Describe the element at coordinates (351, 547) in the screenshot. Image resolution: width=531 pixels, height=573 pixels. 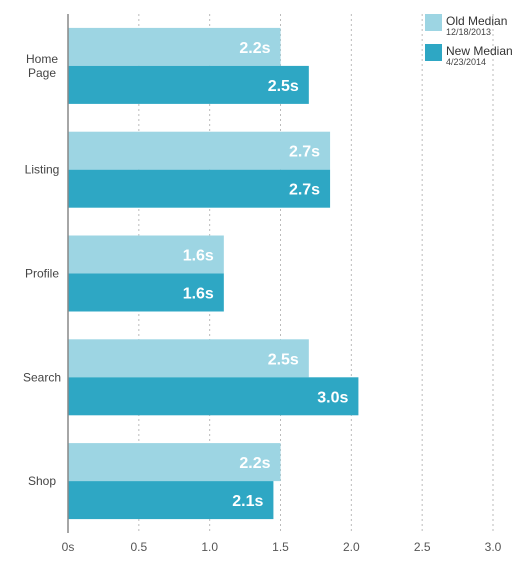
I see `x-tick-label: 2.0` at that location.